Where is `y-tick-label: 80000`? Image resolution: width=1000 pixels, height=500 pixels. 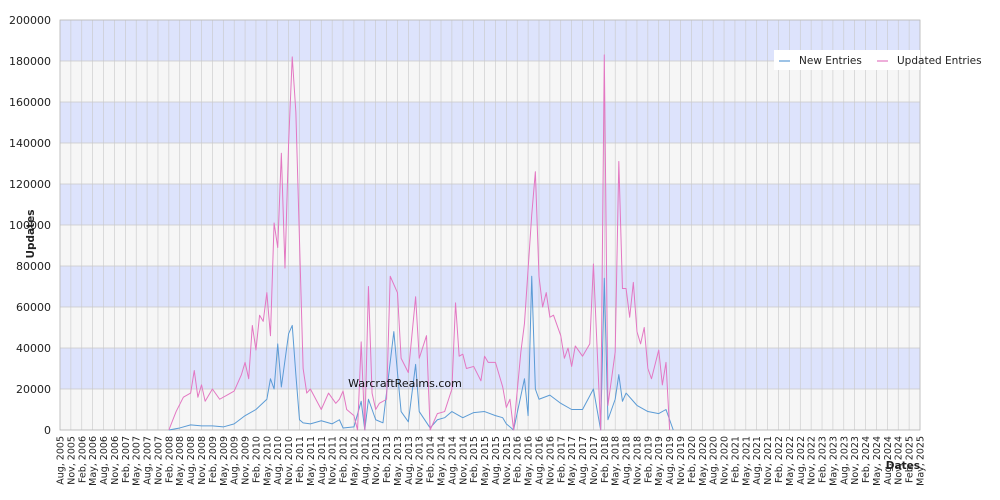
y-tick-label: 80000 is located at coordinates (33, 266).